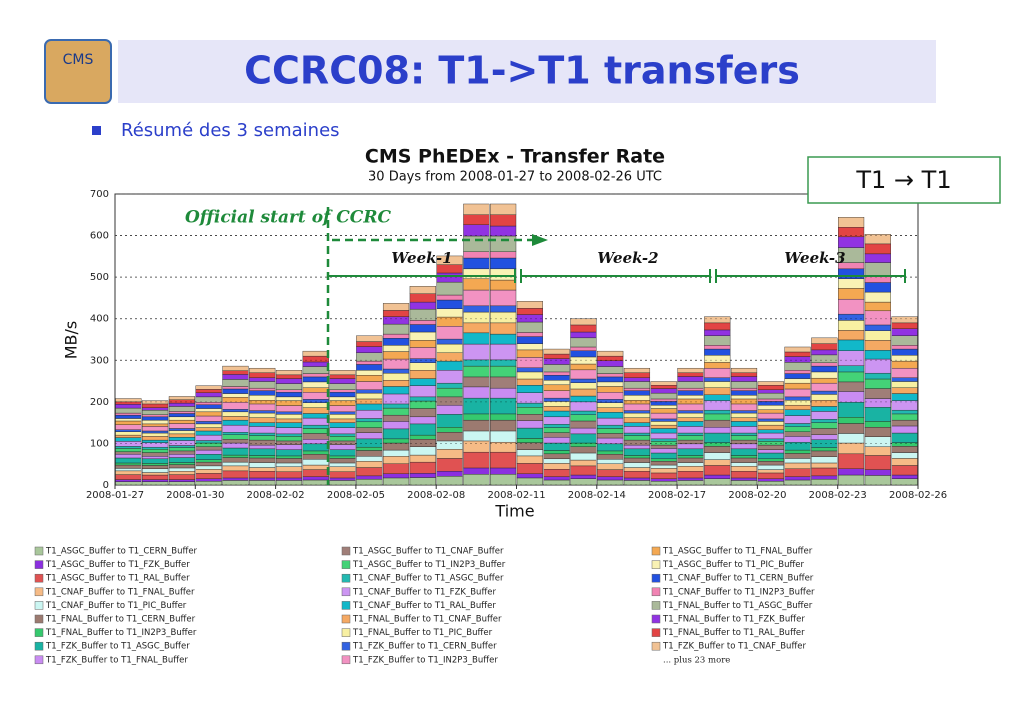 This screenshot has height=709, width=1024. I want to click on x-tick-label: 2008-02-14, so click(597, 495).